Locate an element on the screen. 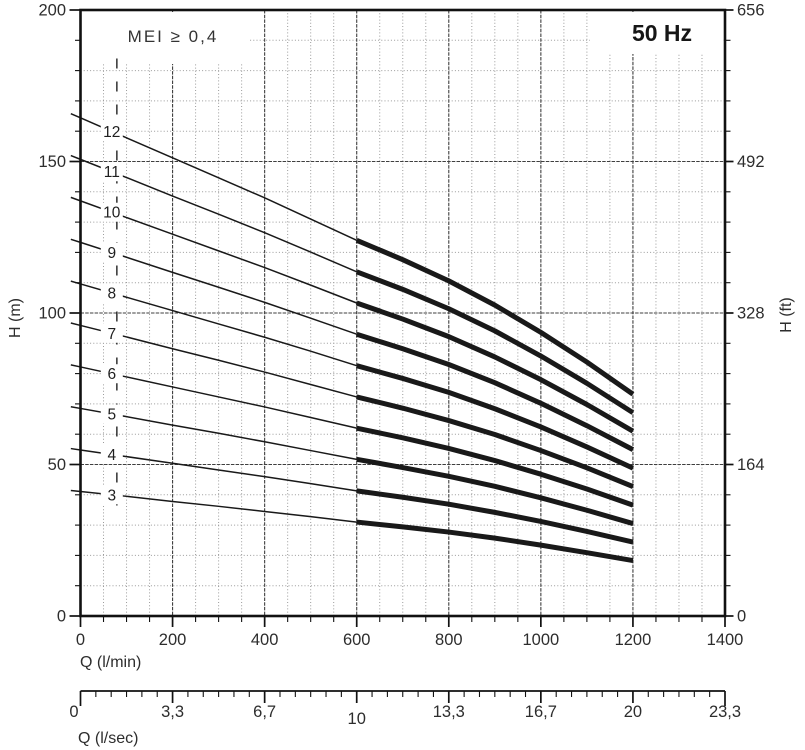 The height and width of the screenshot is (750, 805). x-axis-title: Q (l/min) is located at coordinates (110, 662).